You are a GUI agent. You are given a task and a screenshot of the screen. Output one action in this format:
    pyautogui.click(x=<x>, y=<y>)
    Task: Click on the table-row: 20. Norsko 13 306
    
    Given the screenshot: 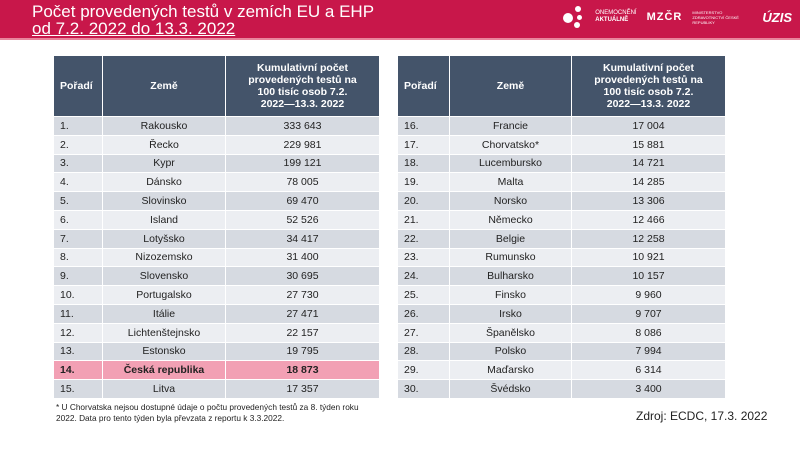 What is the action you would take?
    pyautogui.click(x=561, y=201)
    